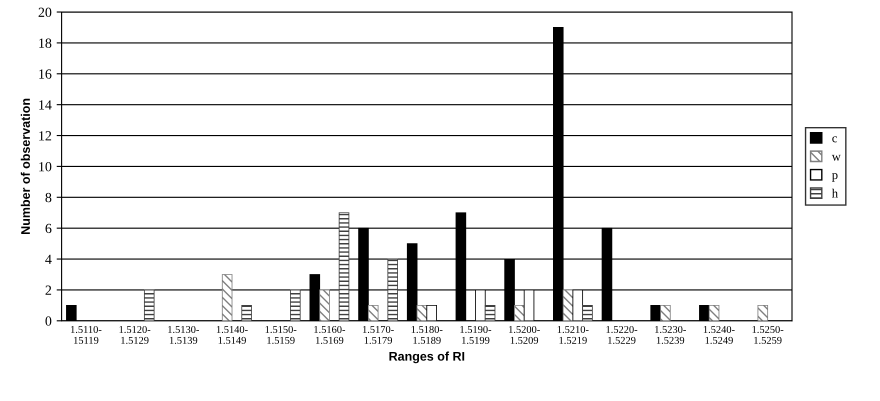 This screenshot has width=880, height=401. What do you see at coordinates (378, 335) in the screenshot?
I see `x-tick-label: 1.5170- 1.5179` at bounding box center [378, 335].